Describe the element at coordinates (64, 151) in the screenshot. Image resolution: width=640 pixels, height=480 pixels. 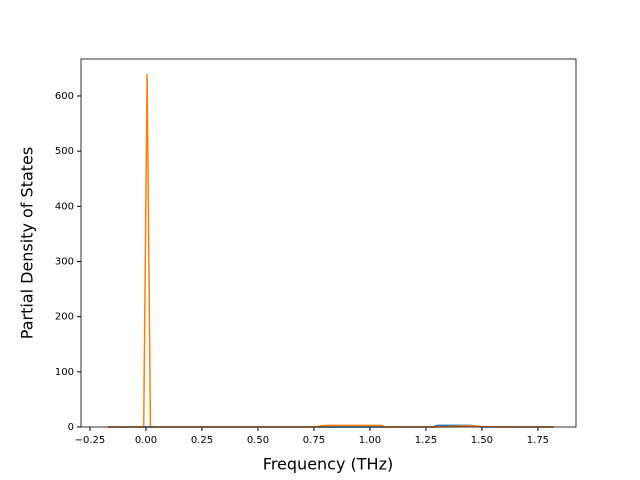
I see `y-tick-label: 500` at that location.